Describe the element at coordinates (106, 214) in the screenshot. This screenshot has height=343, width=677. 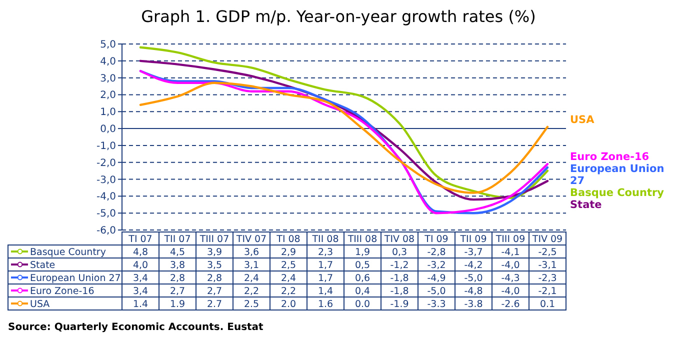
I see `y-tick-label: -5,0` at that location.